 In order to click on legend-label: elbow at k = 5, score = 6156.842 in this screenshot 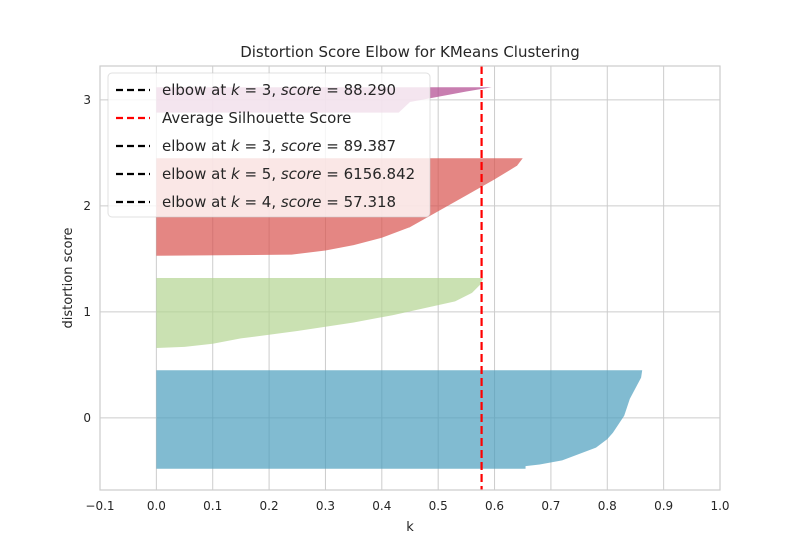, I will do `click(288, 174)`.